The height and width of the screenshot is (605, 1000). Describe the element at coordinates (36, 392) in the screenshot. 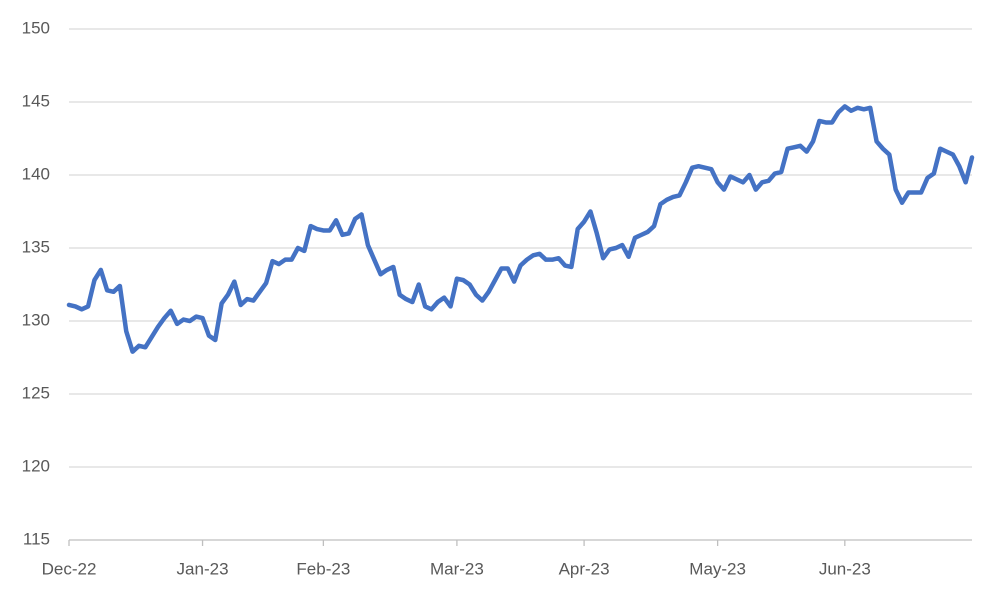

I see `y-tick-label: 125` at that location.